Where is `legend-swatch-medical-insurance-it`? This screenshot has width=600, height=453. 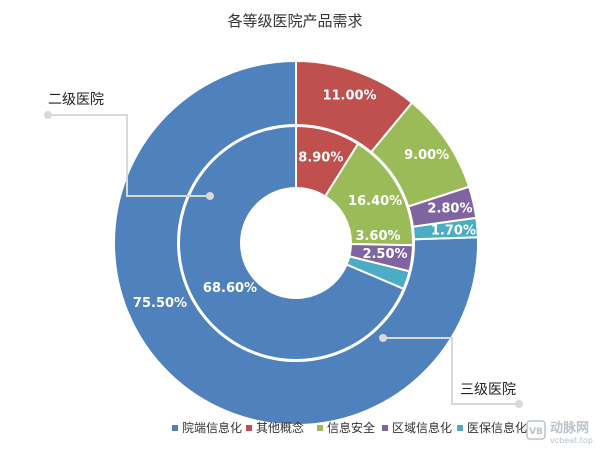
legend-swatch-medical-insurance-it is located at coordinates (460, 428).